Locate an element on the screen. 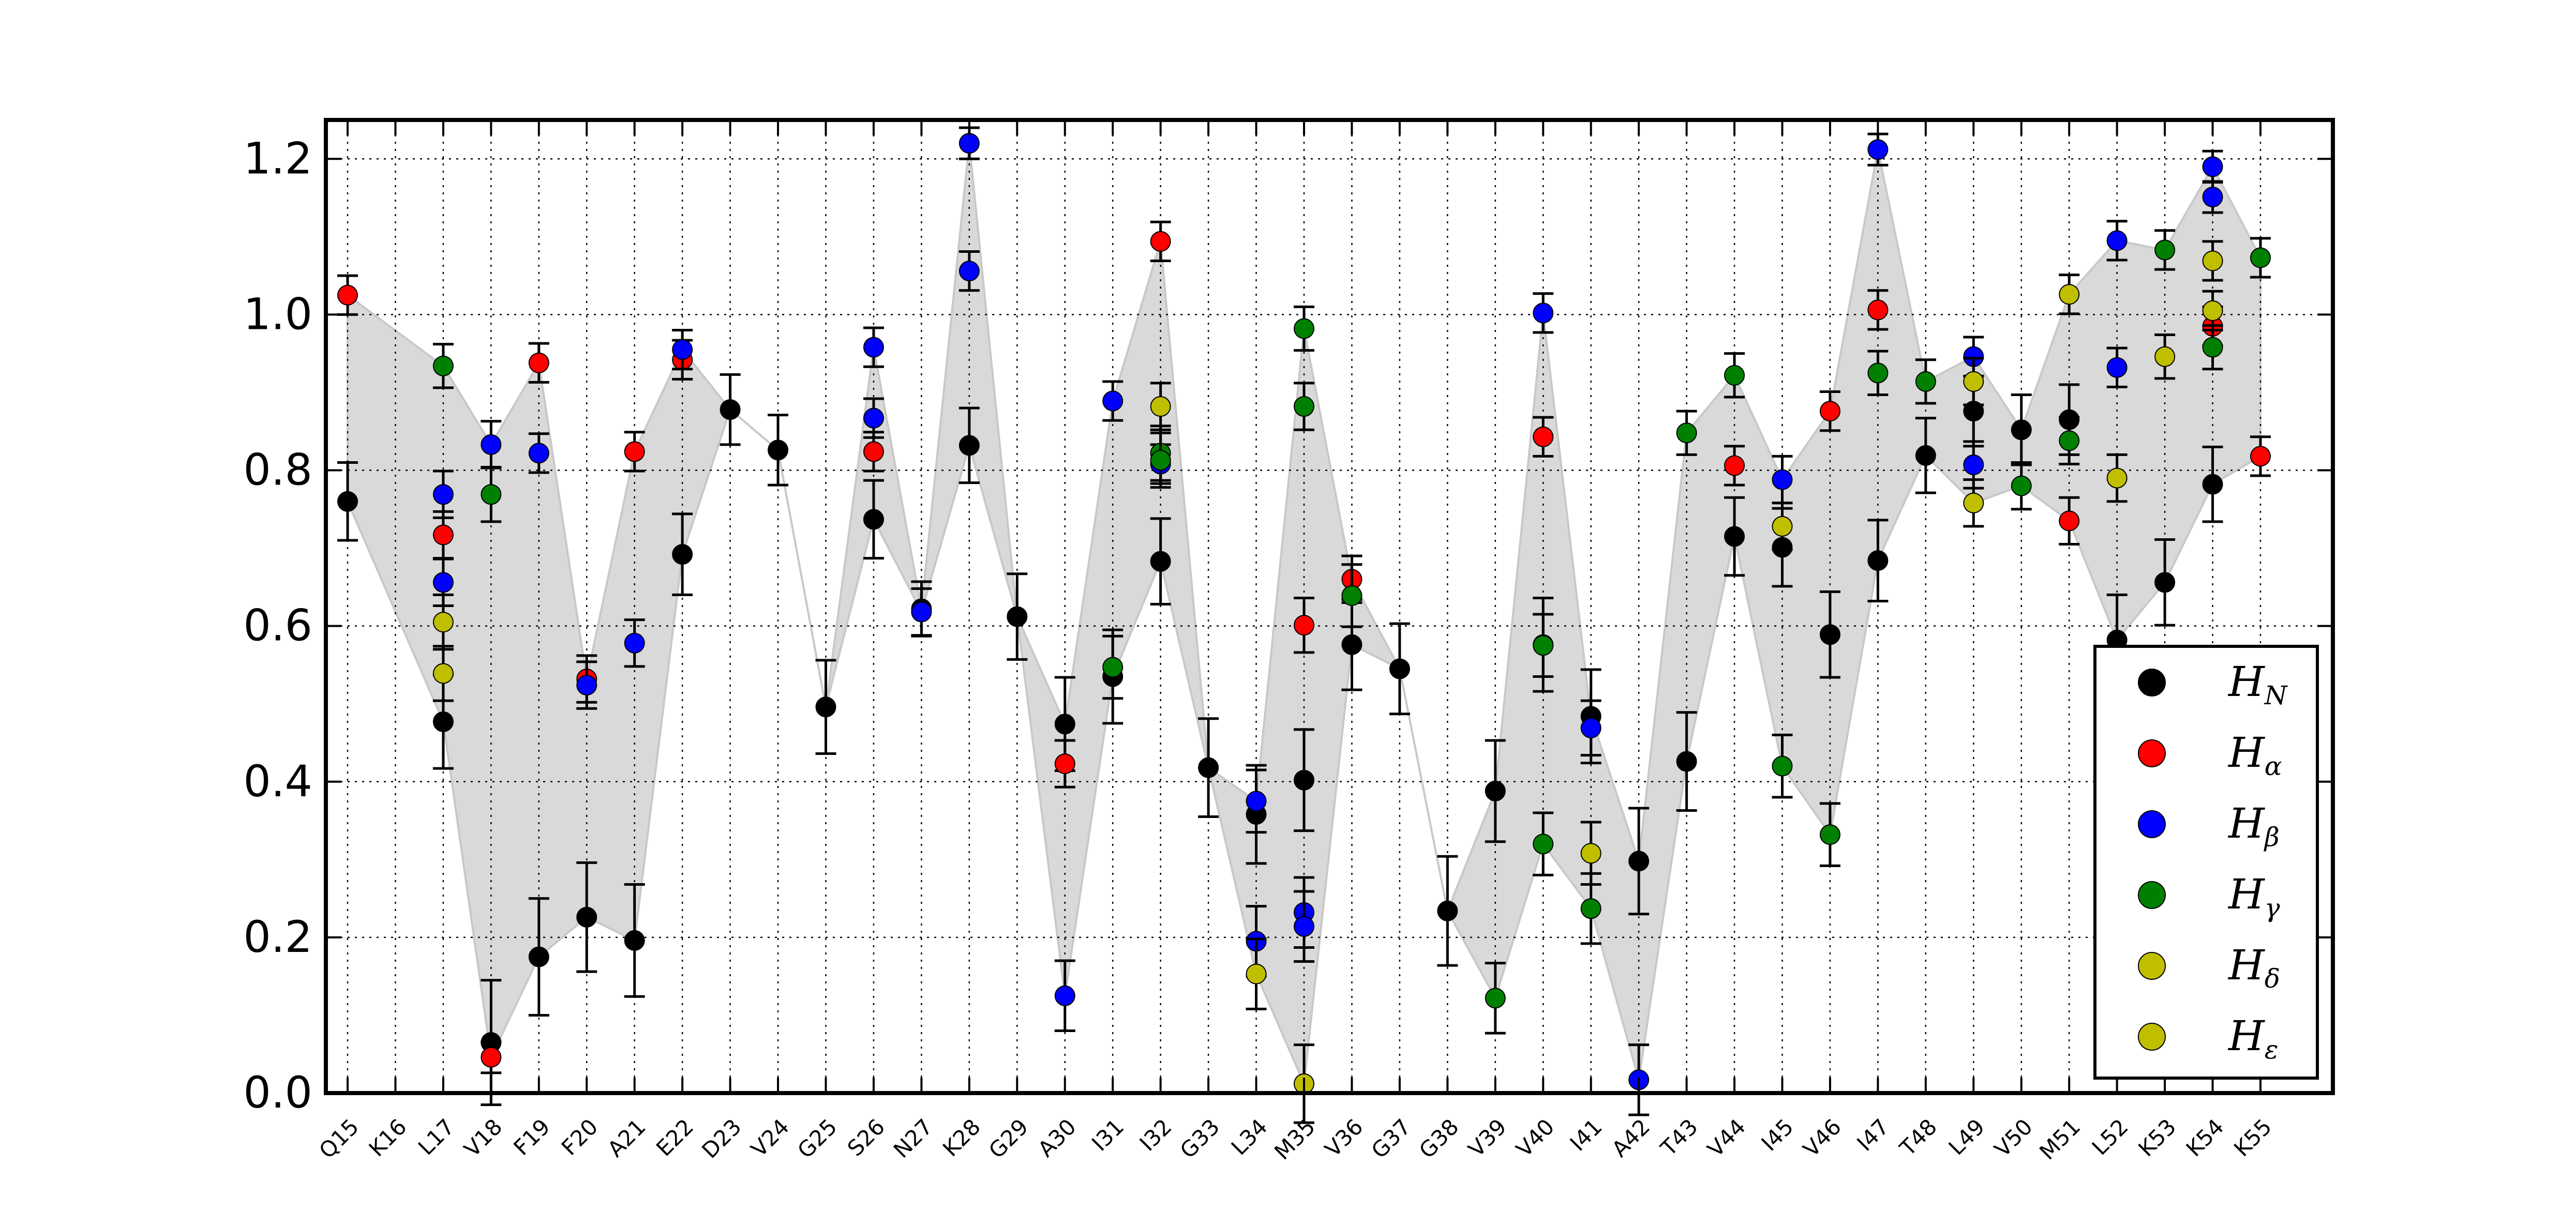 The width and height of the screenshot is (2576, 1212). xtick-label: A21 is located at coordinates (627, 1138).